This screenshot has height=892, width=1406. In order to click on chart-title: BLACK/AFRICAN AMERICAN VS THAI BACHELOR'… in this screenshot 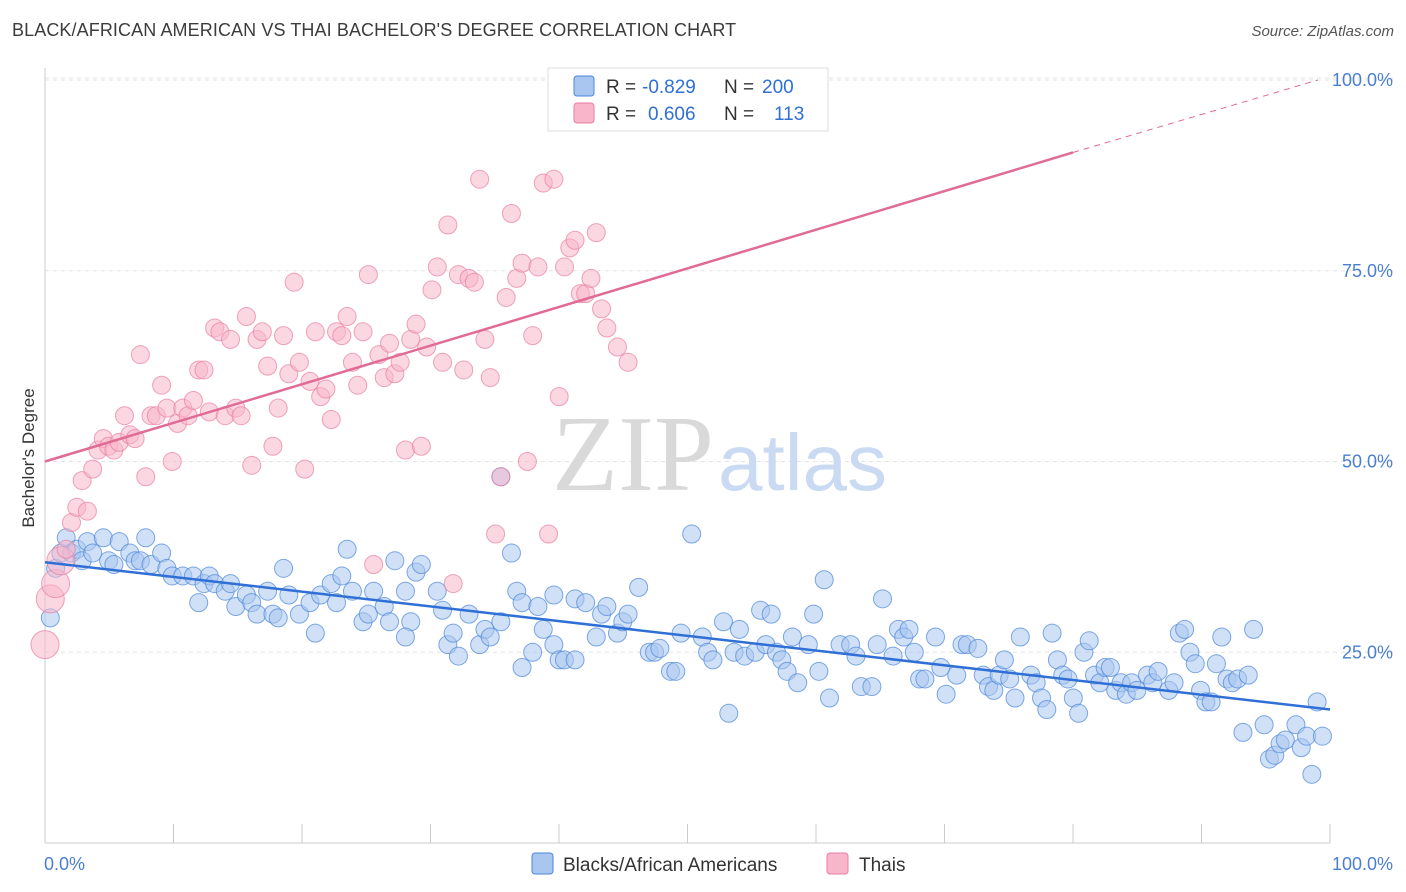, I will do `click(374, 30)`.